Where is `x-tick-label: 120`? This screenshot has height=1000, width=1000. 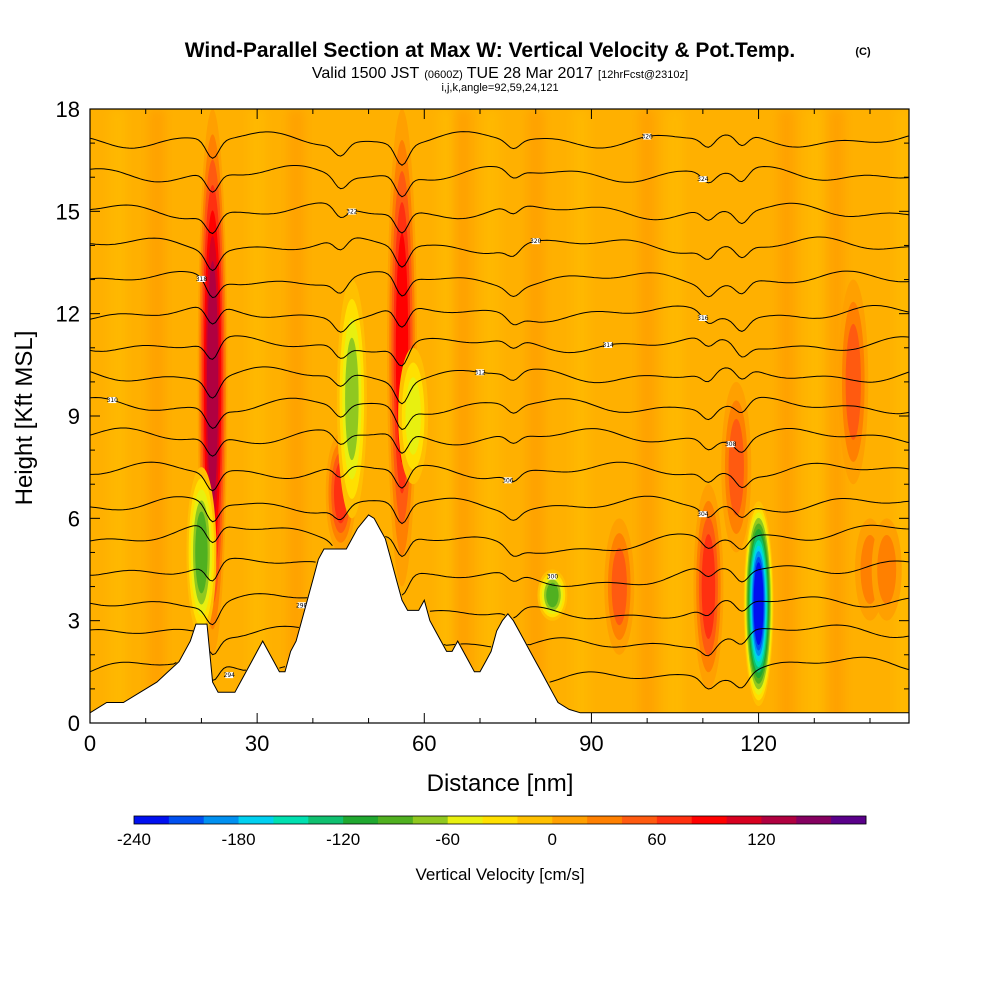 x-tick-label: 120 is located at coordinates (758, 743).